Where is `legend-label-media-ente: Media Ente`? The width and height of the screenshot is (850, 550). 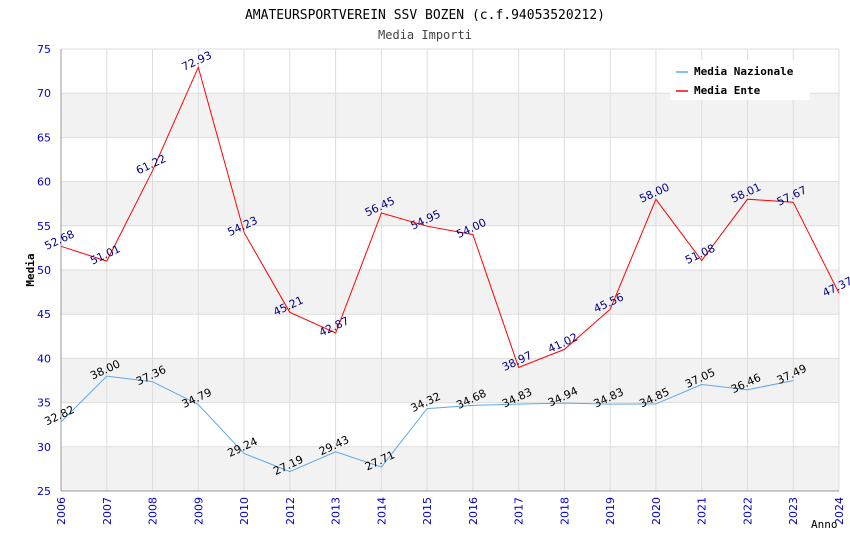 legend-label-media-ente: Media Ente is located at coordinates (727, 90).